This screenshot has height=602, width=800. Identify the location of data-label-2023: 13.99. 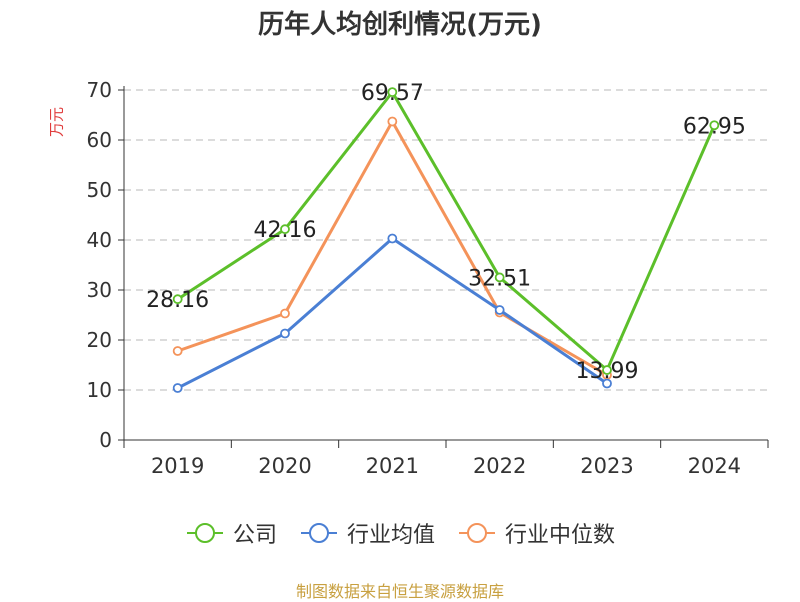
(607, 371).